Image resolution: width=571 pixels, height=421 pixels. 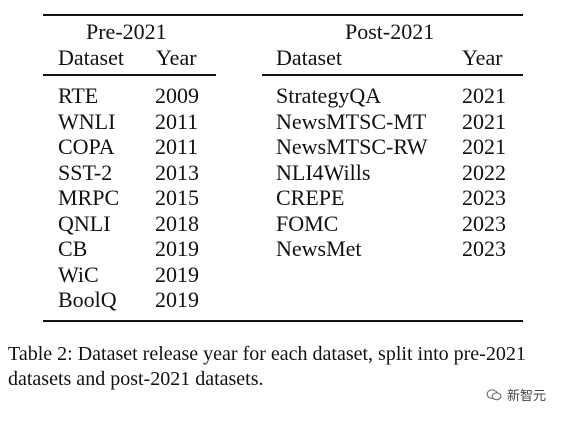 I want to click on left-header-rule, so click(x=129, y=75).